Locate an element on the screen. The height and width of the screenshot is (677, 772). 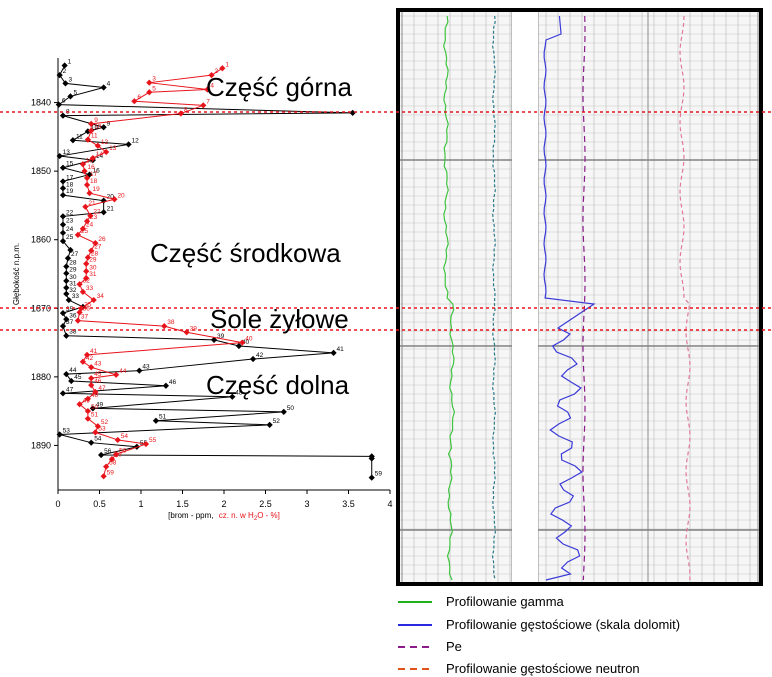
point-label: 23 is located at coordinates (70, 221).